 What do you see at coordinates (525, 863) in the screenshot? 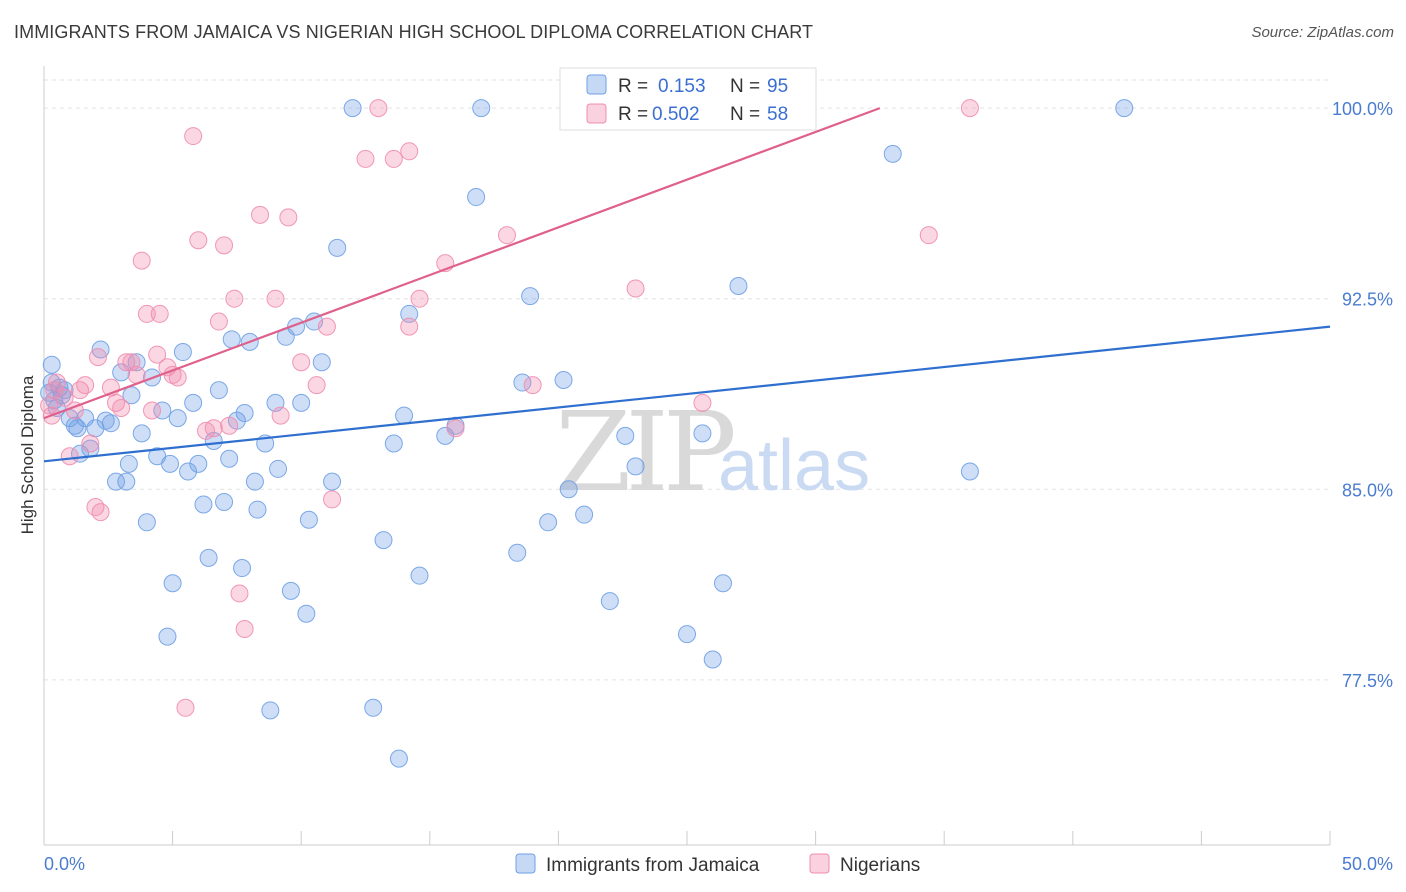
I see `bottom-legend-swatch-jamaica` at bounding box center [525, 863].